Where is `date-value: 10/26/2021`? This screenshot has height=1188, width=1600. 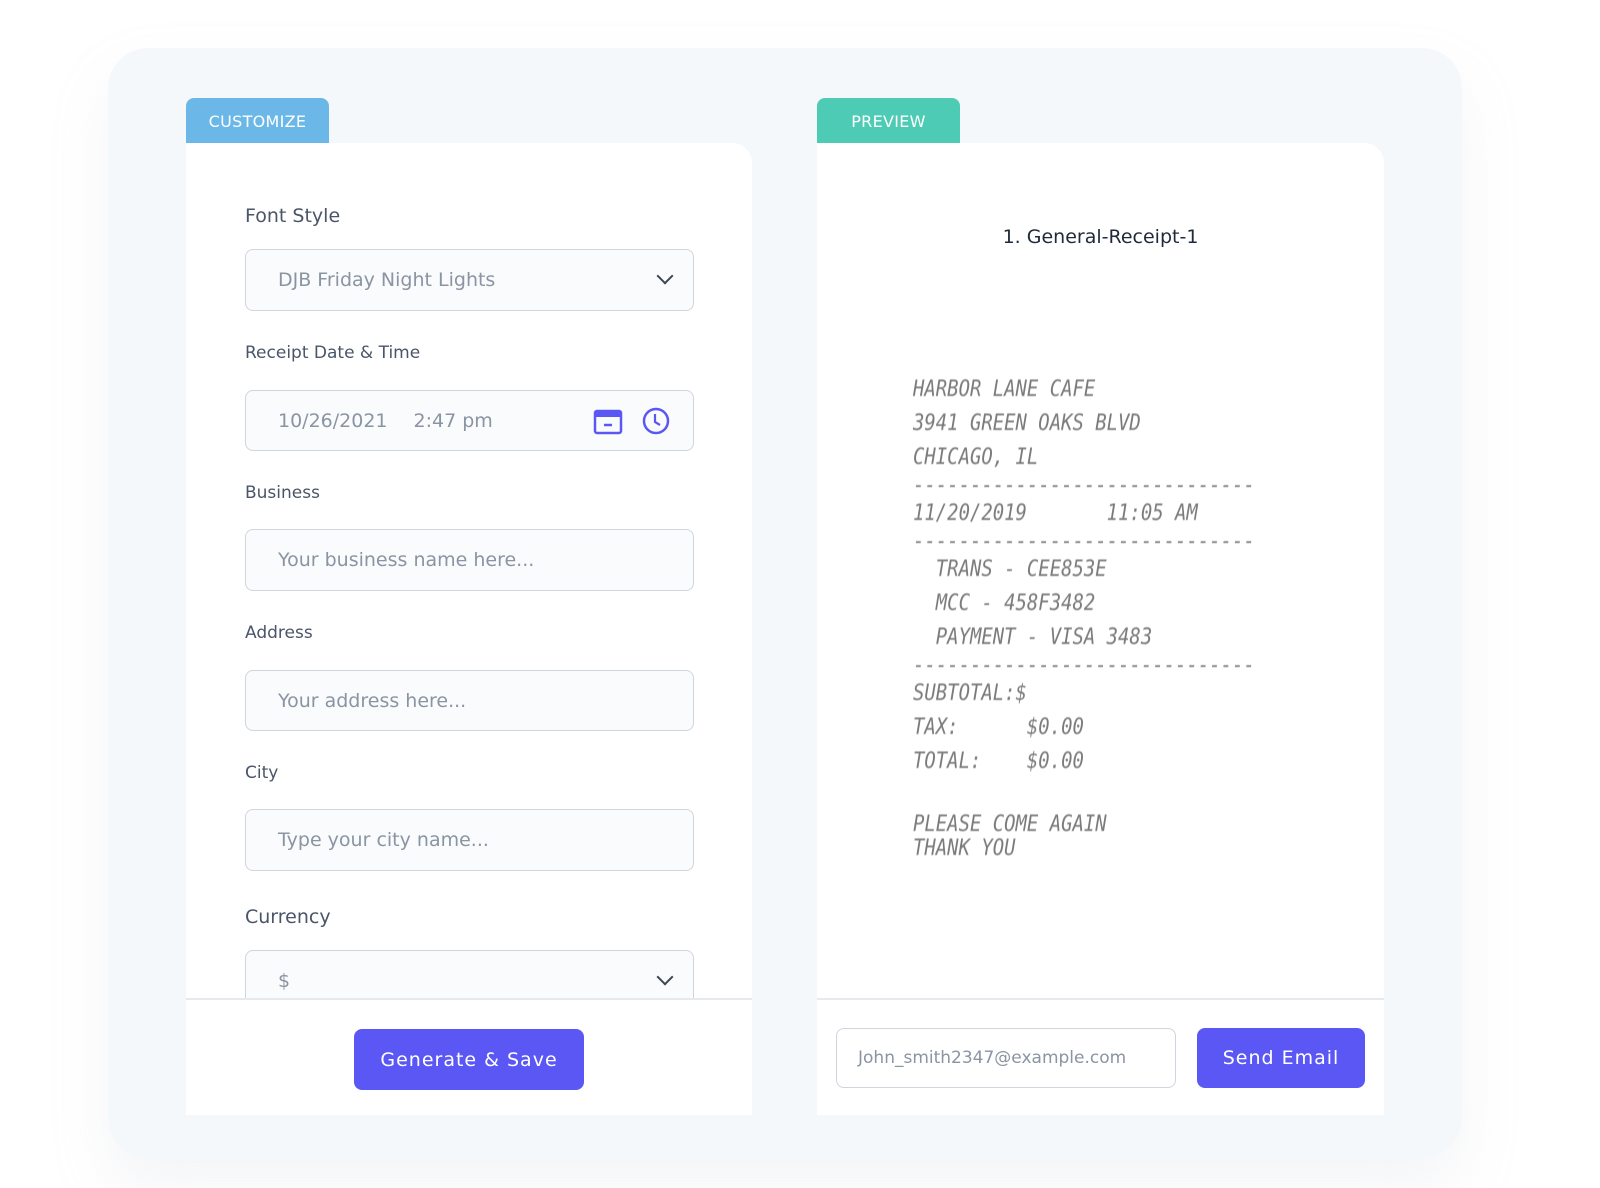 date-value: 10/26/2021 is located at coordinates (333, 420).